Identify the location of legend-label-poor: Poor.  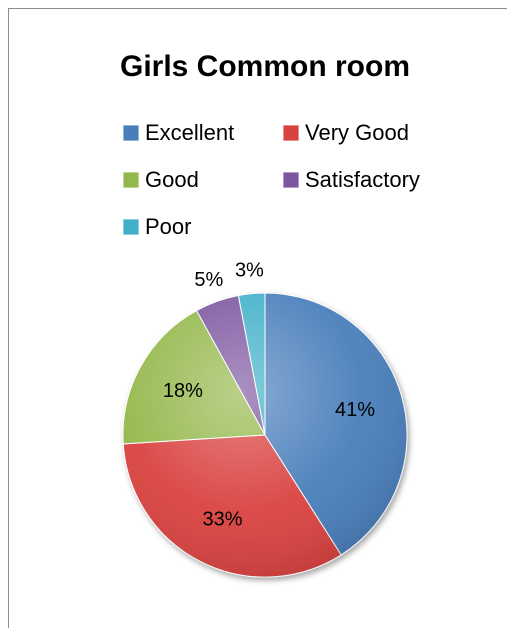
(168, 226).